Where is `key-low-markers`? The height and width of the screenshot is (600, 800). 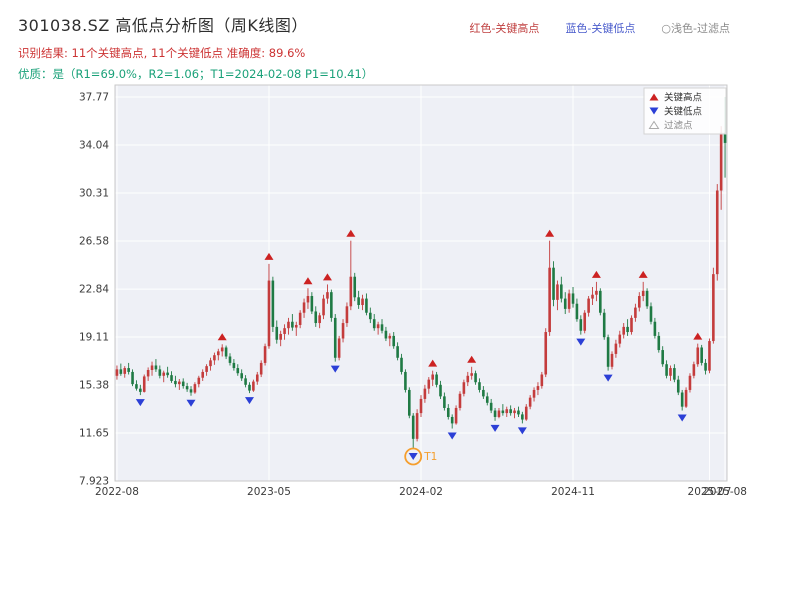
key-low-markers is located at coordinates (411, 399).